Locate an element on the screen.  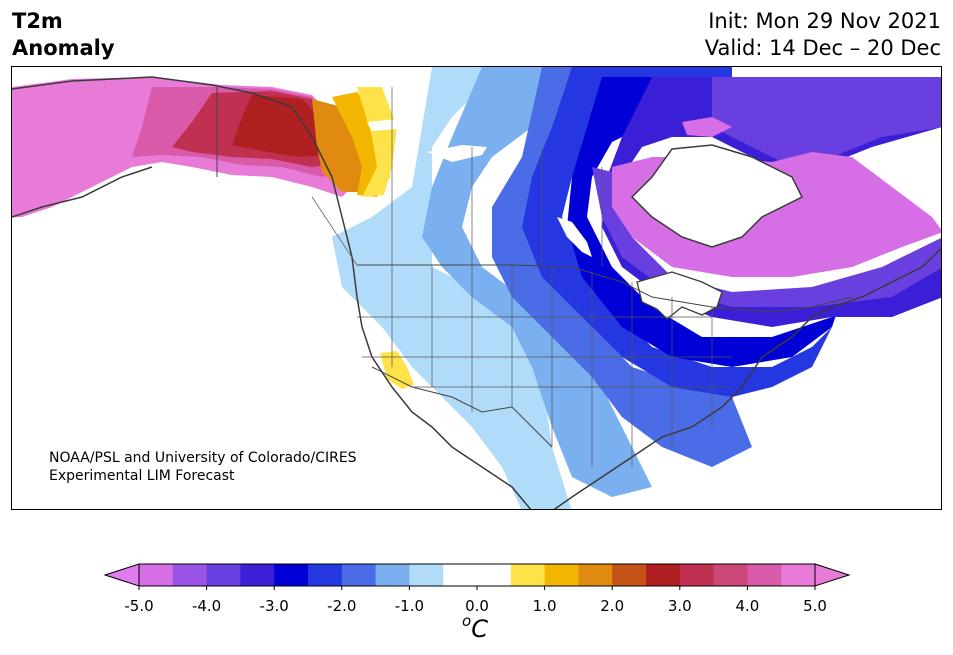
colorbar-unit: oC is located at coordinates (475, 627).